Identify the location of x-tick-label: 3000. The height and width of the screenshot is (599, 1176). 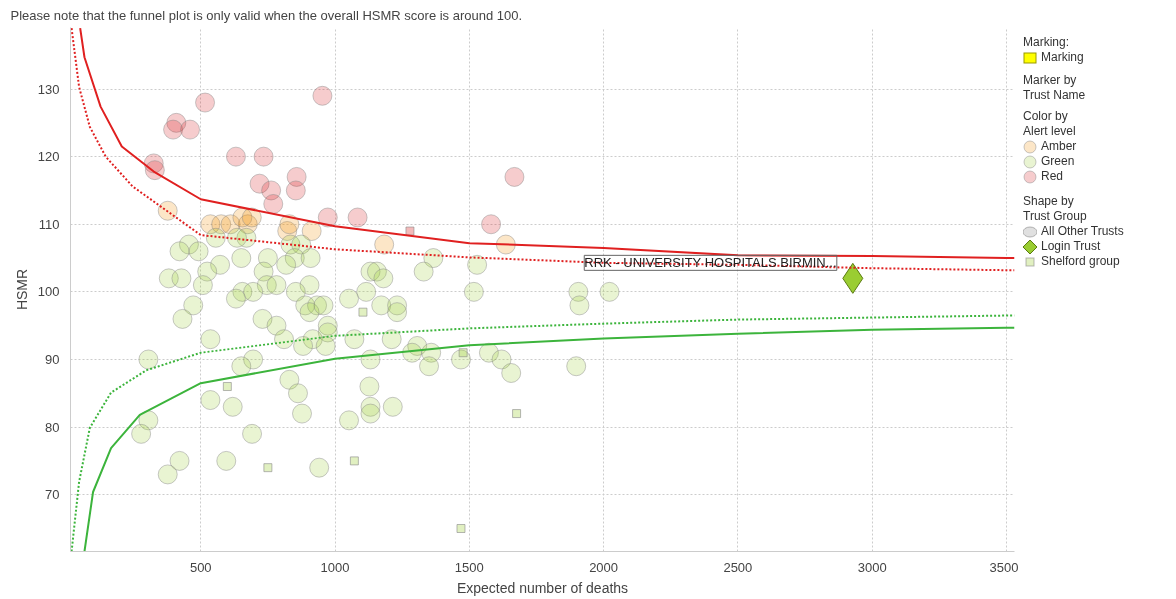
(872, 567).